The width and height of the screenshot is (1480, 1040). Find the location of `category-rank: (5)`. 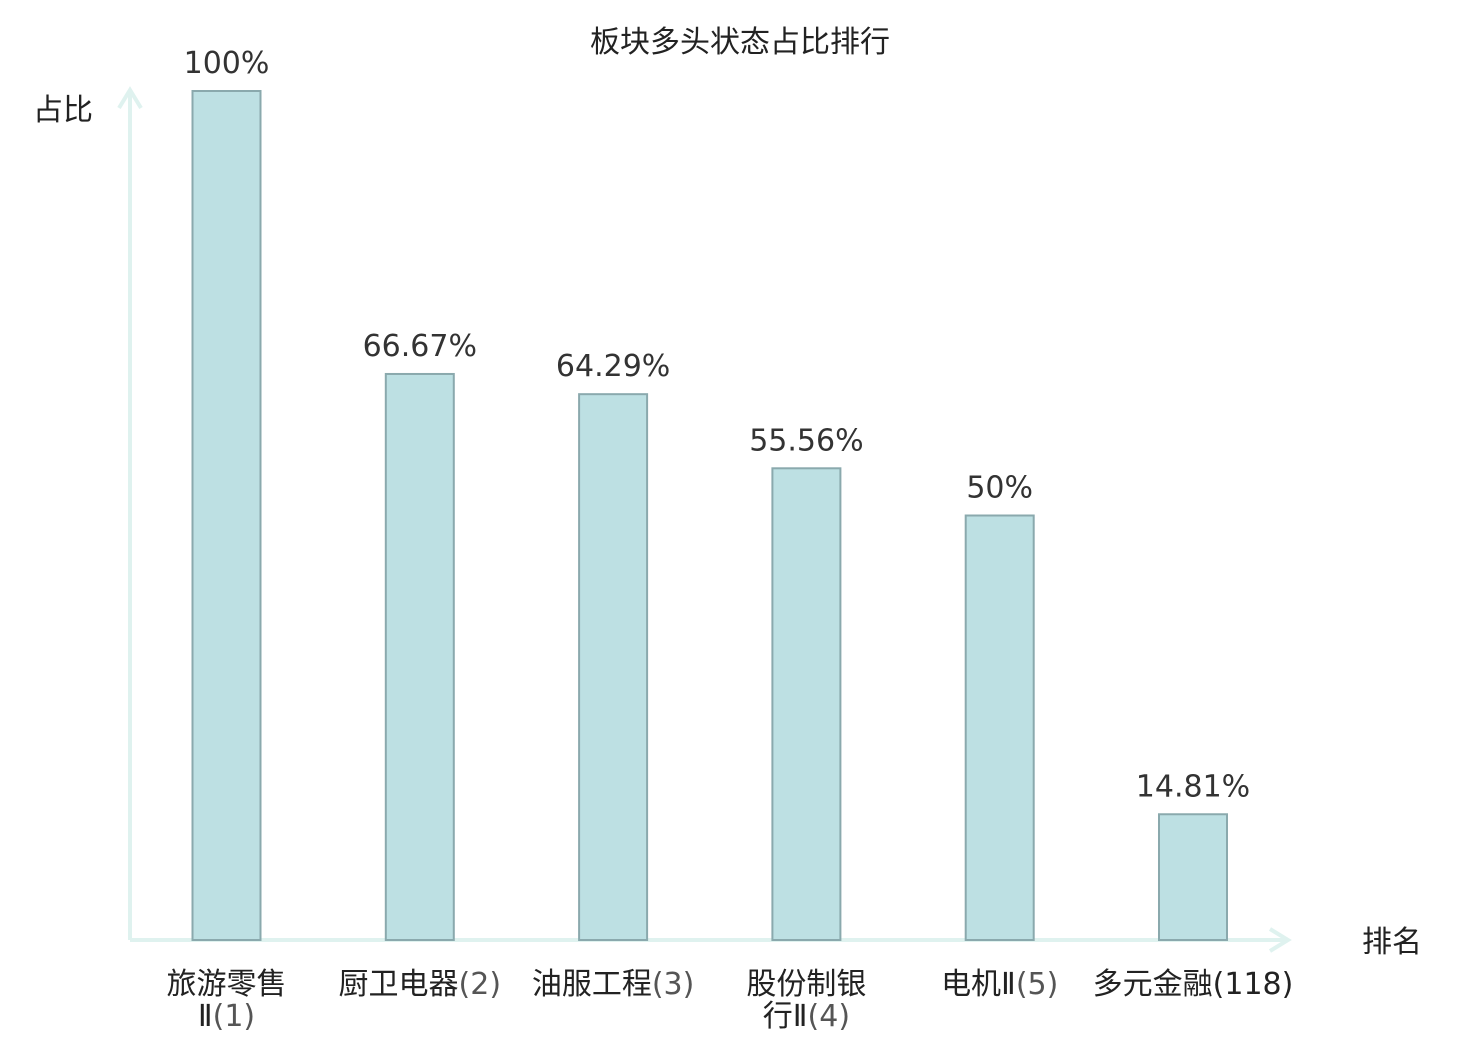

category-rank: (5) is located at coordinates (1037, 984).